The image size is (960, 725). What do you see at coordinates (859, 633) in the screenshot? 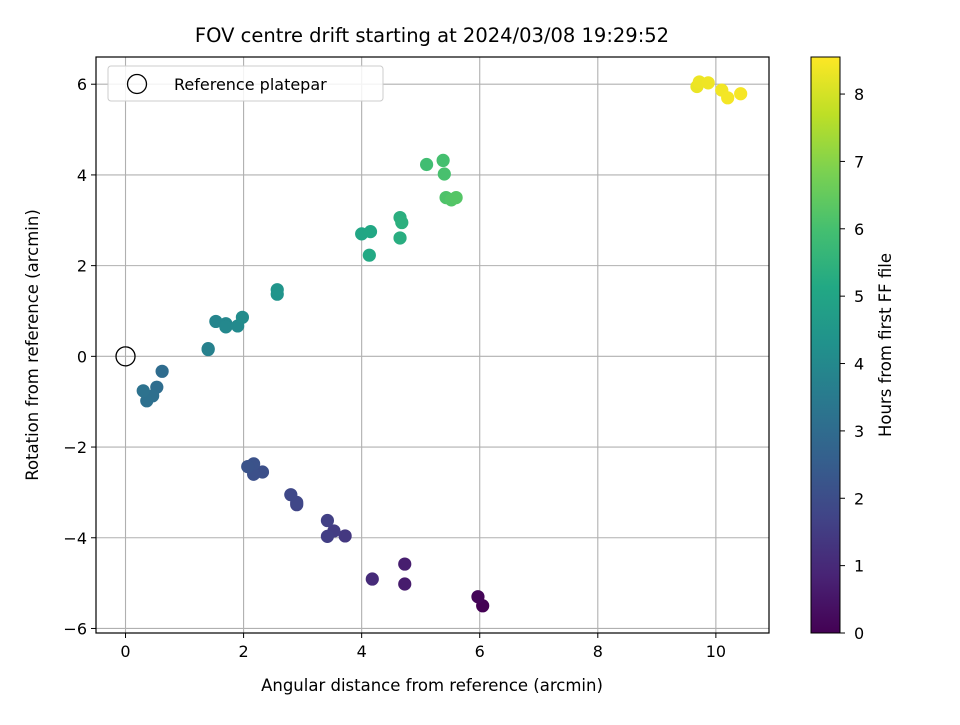
I see `colorbar-tick-label: 0` at bounding box center [859, 633].